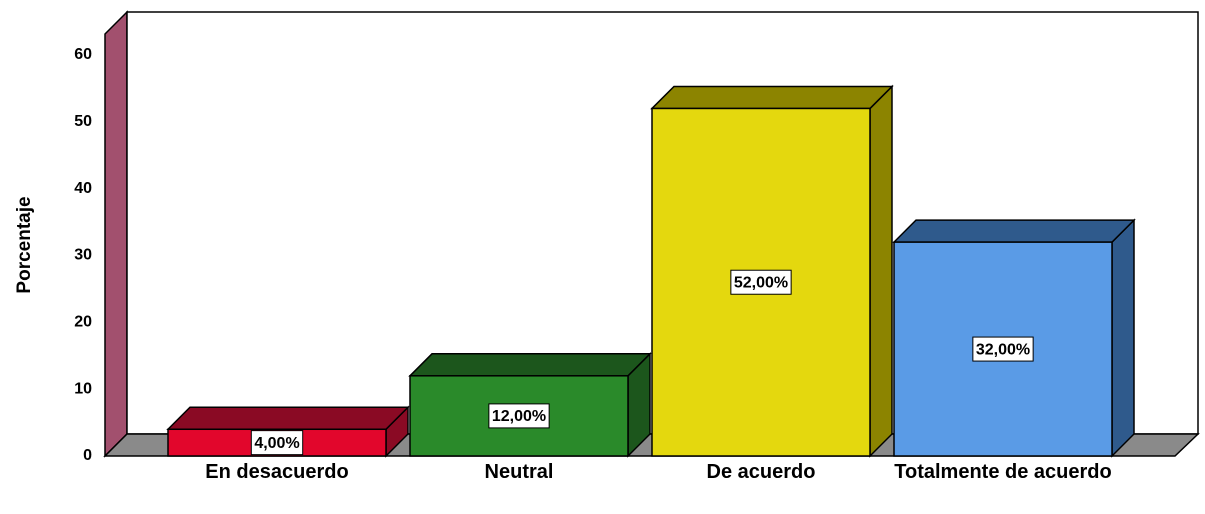 Image resolution: width=1205 pixels, height=514 pixels. What do you see at coordinates (83, 54) in the screenshot?
I see `y-tick-label: 60` at bounding box center [83, 54].